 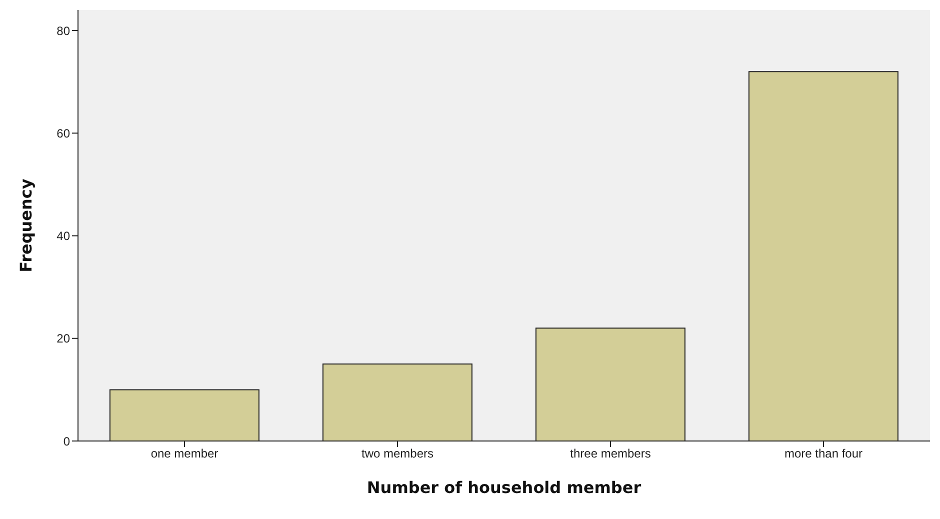 What do you see at coordinates (823, 453) in the screenshot?
I see `x-tick-label: more than four` at bounding box center [823, 453].